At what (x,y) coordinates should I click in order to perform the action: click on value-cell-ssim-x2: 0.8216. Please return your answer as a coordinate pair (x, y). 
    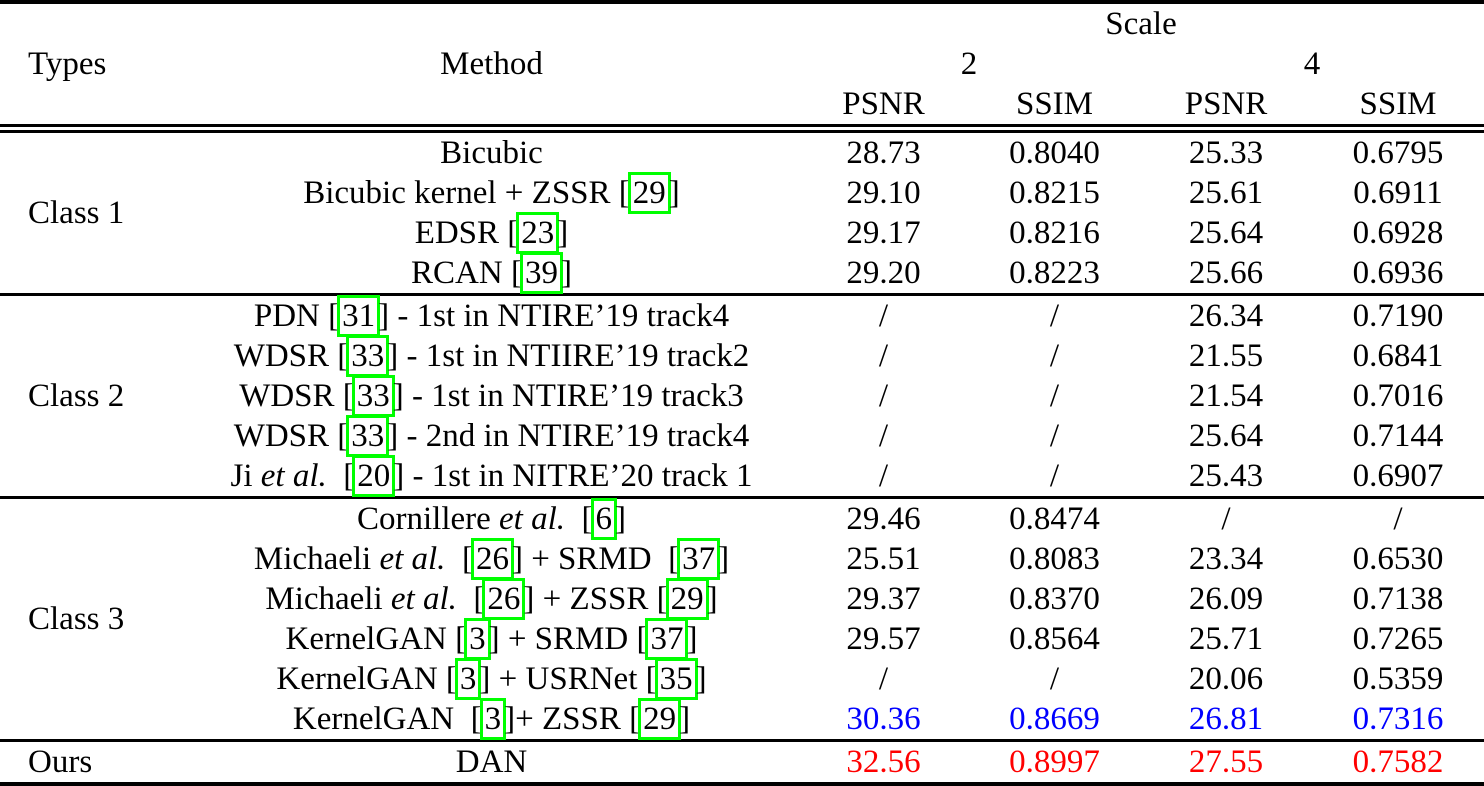
    Looking at the image, I should click on (1054, 232).